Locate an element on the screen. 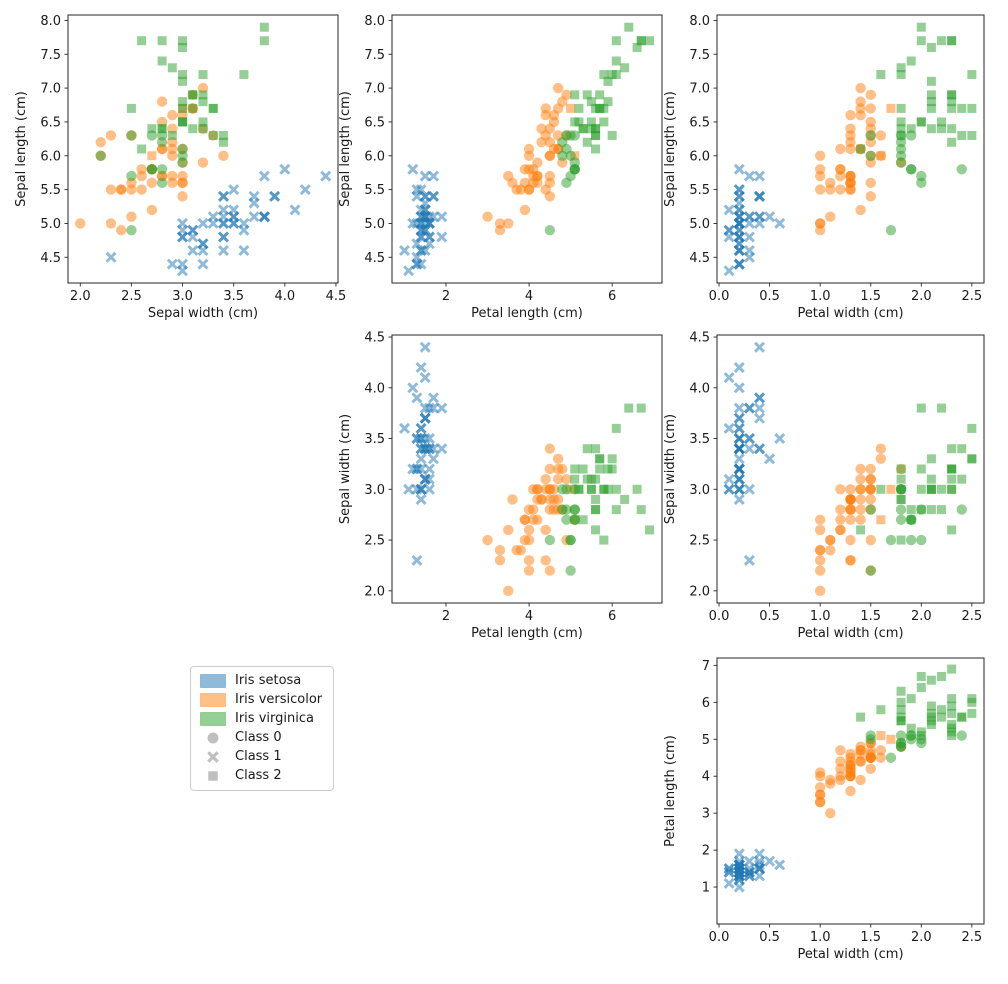 This screenshot has height=984, width=1008. x-tick-label: 4.0 is located at coordinates (284, 296).